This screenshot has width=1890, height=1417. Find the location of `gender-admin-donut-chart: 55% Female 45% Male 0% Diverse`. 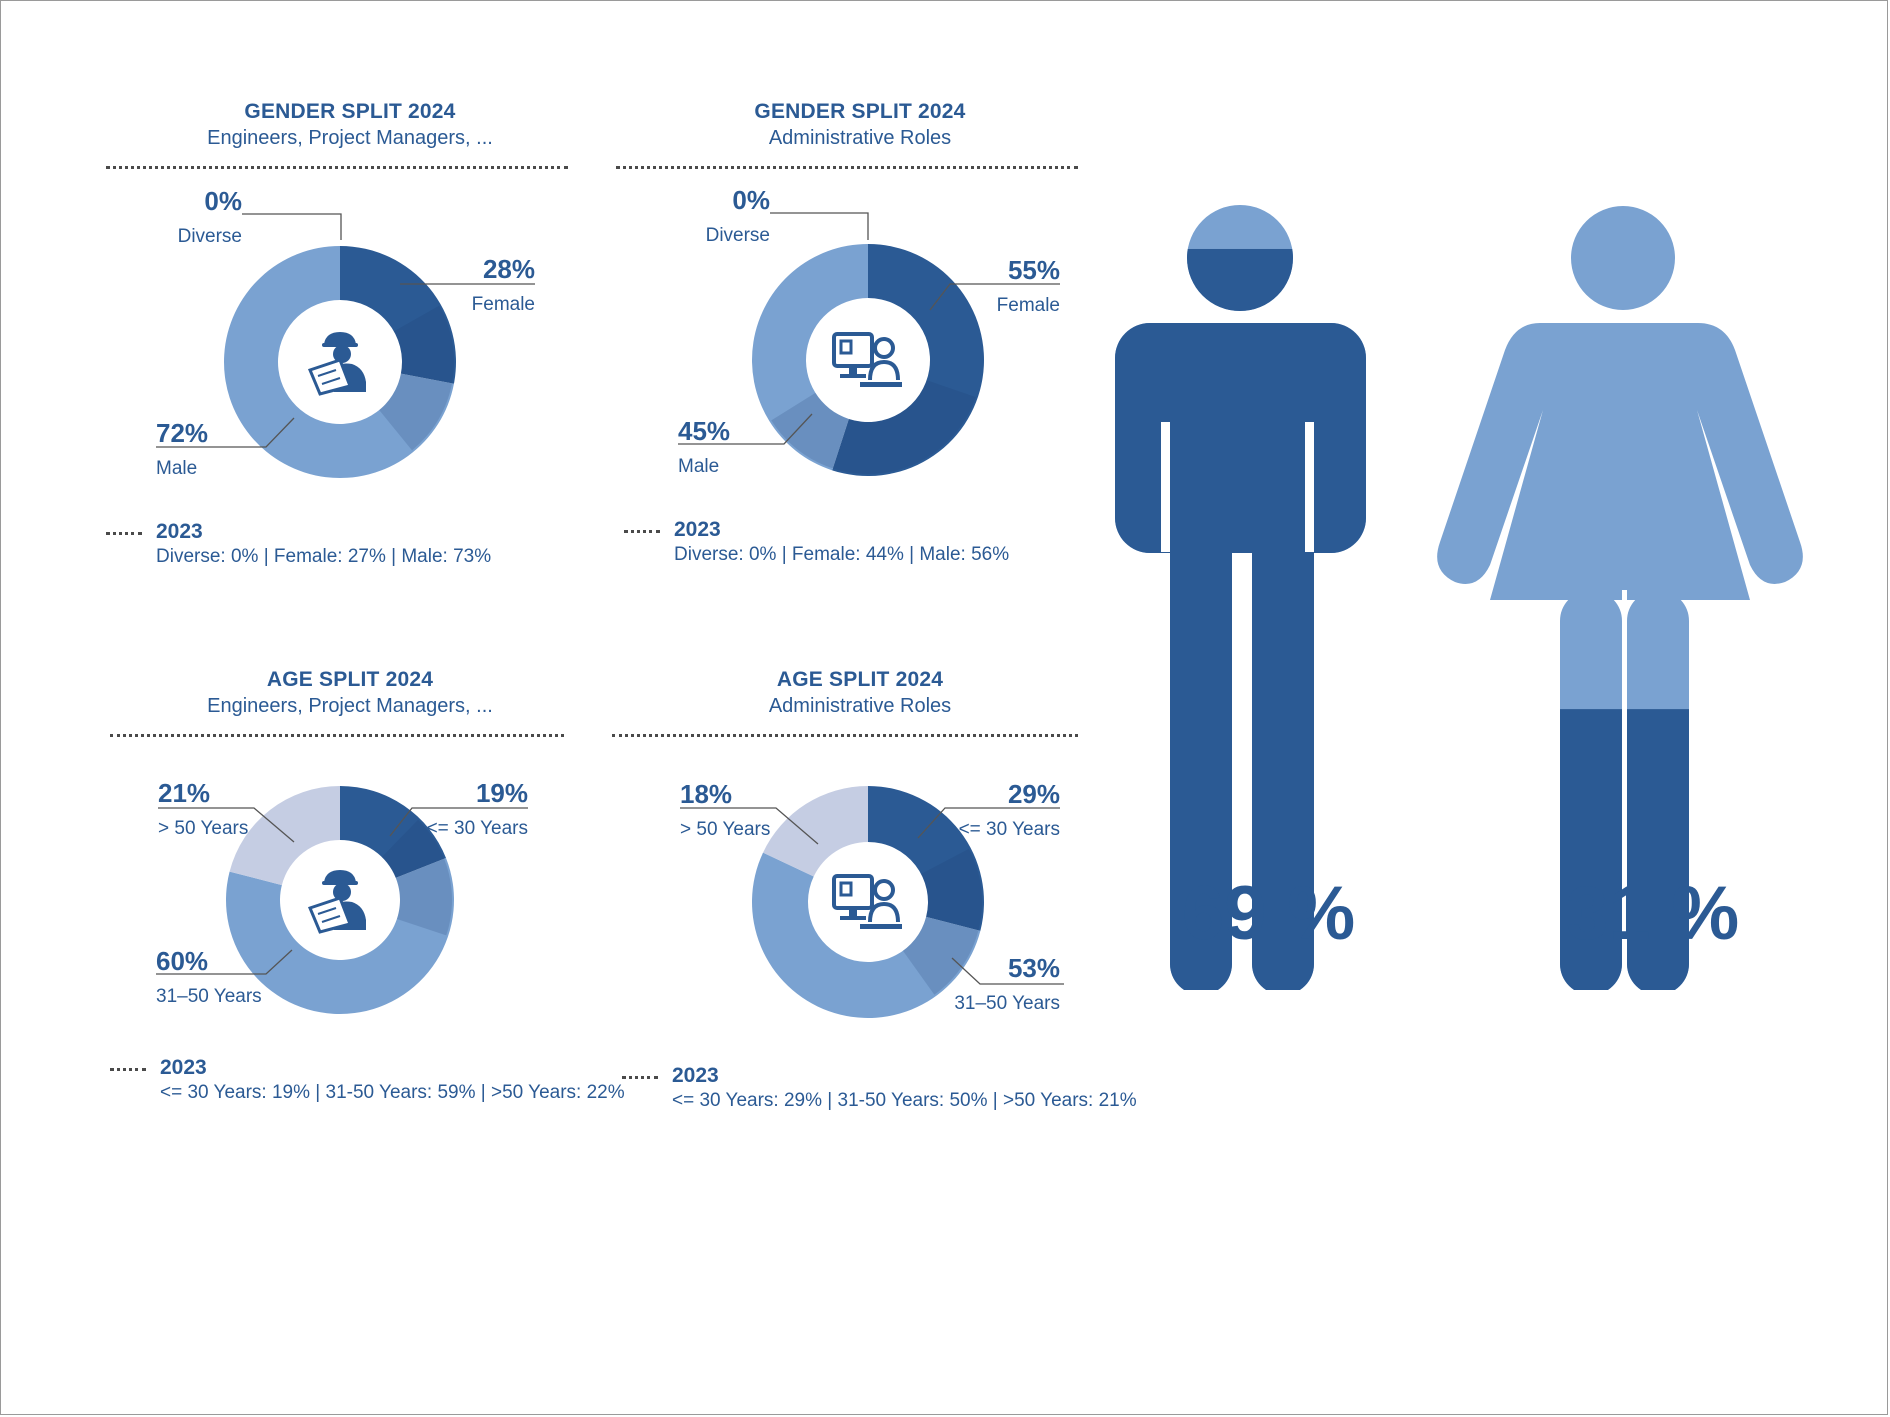

gender-admin-donut-chart: 55% Female 45% Male 0% Diverse is located at coordinates (869, 331).